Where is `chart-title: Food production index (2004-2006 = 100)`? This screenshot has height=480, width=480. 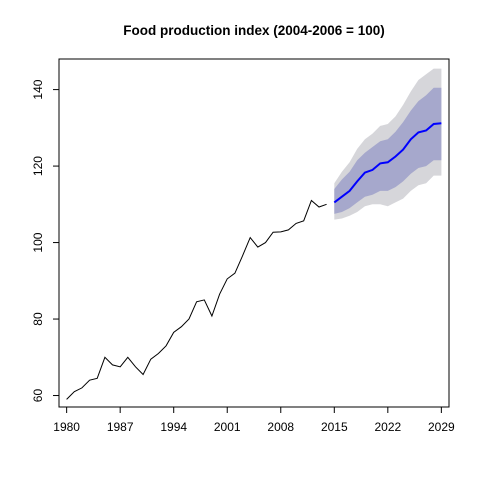 chart-title: Food production index (2004-2006 = 100) is located at coordinates (253, 30).